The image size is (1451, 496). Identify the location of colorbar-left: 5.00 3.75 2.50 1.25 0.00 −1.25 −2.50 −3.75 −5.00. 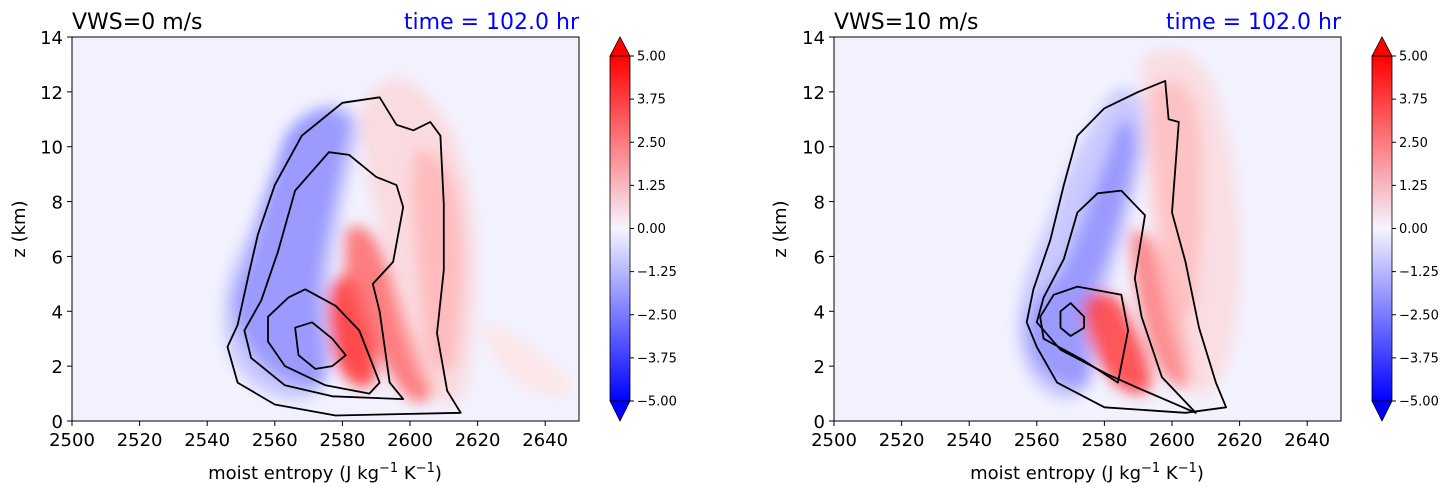
(643, 229).